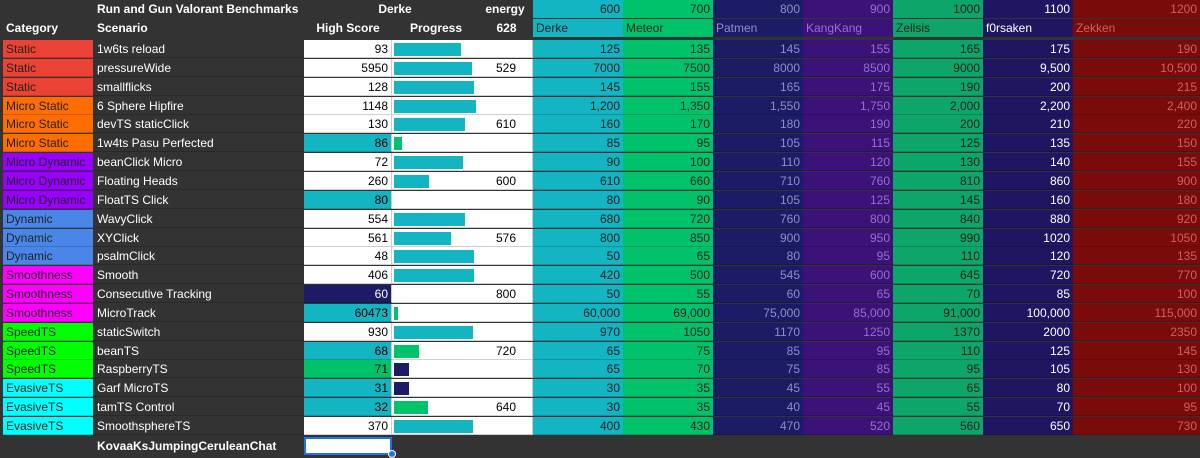  I want to click on rank-value-zellsis: 9000, so click(938, 67).